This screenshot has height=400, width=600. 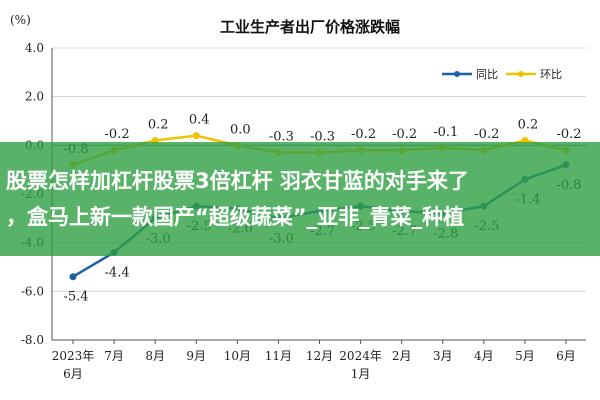 What do you see at coordinates (237, 181) in the screenshot?
I see `overlay-headline-line-1: 股票怎样加杠杆股票3倍杠杆 羽衣甘蓝的对手来了` at bounding box center [237, 181].